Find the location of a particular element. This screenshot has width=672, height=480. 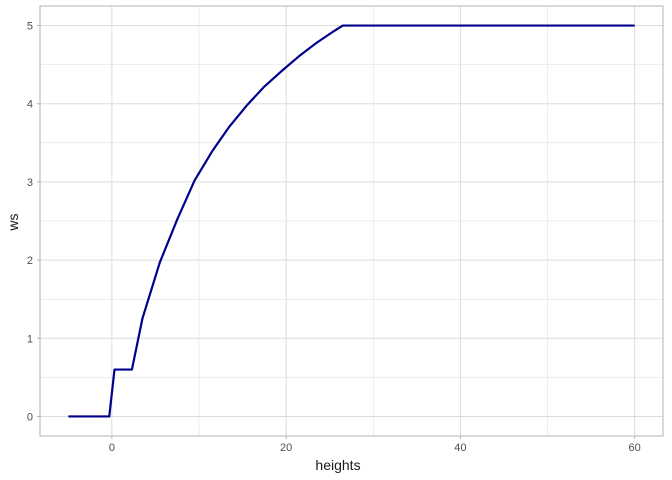

y-axis-ticks: 0 1 2 3 4 5 is located at coordinates (33, 222).